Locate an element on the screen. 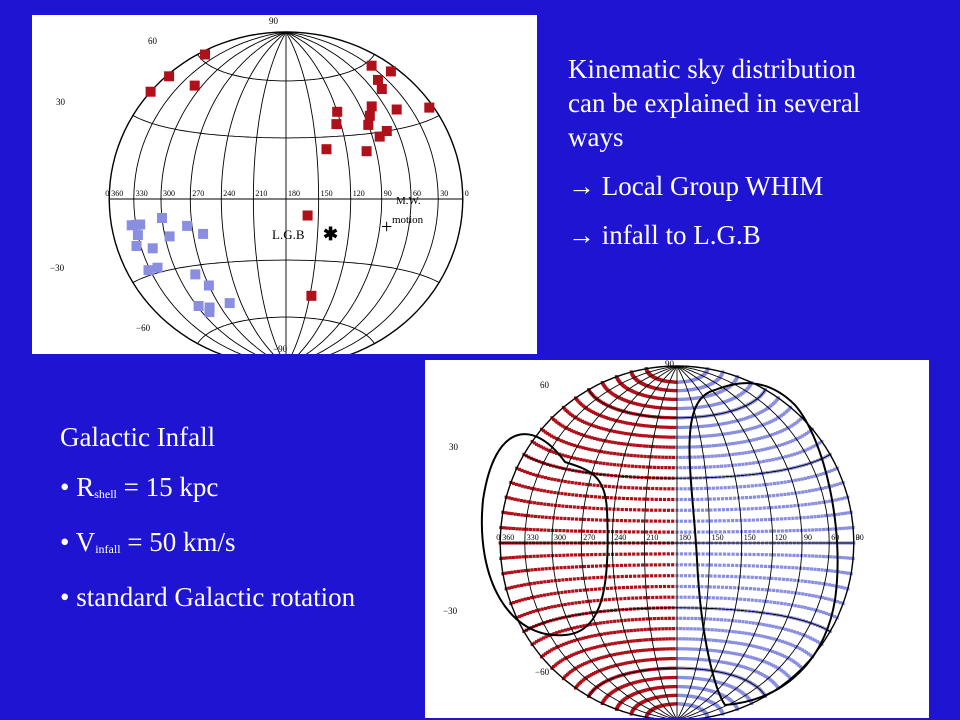  lon-label: 330 is located at coordinates (533, 537).